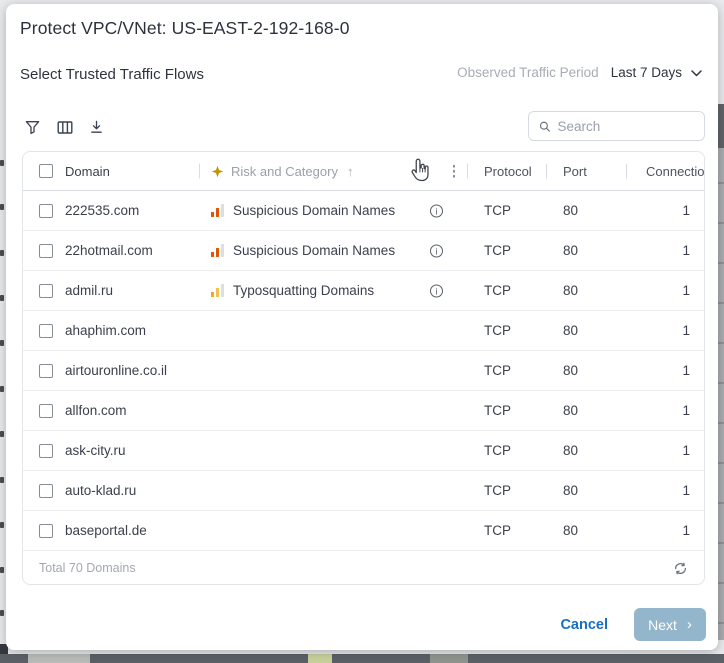 This screenshot has width=724, height=663. I want to click on background-right-edge, so click(720, 372).